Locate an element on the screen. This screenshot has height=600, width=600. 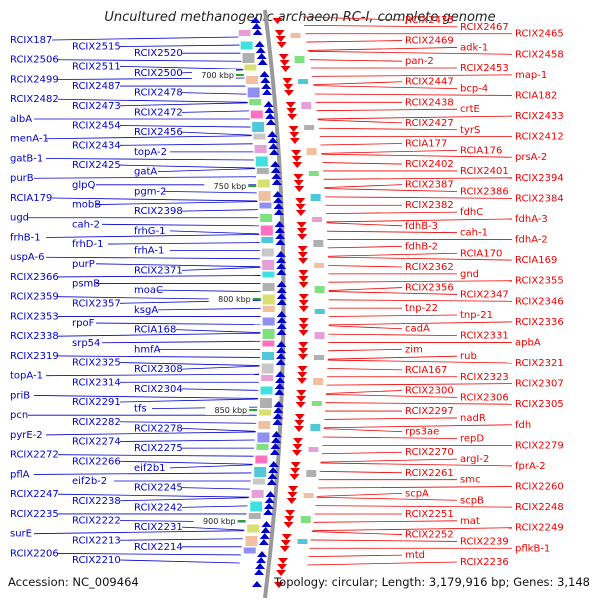
gene-label: RCIX2239 is located at coordinates (484, 541).